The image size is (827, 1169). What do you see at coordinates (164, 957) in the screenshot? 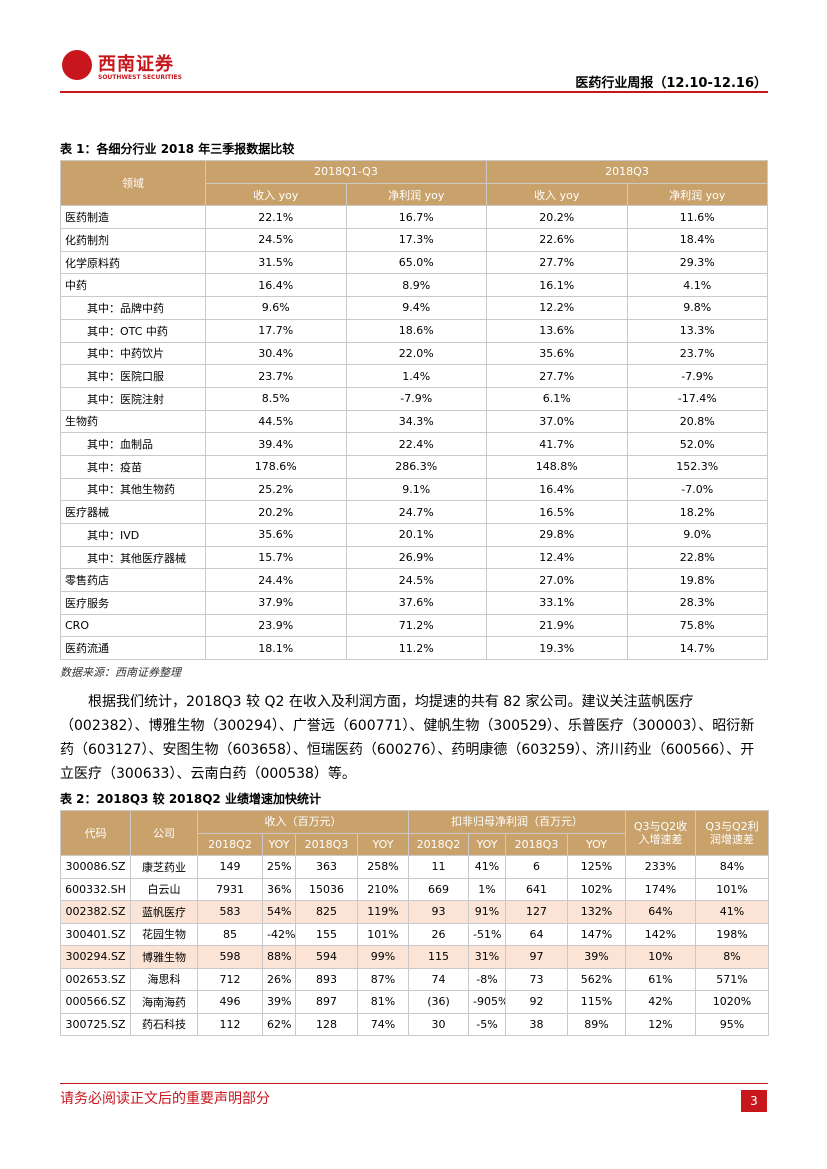
I see `table-cell: 博雅生物` at bounding box center [164, 957].